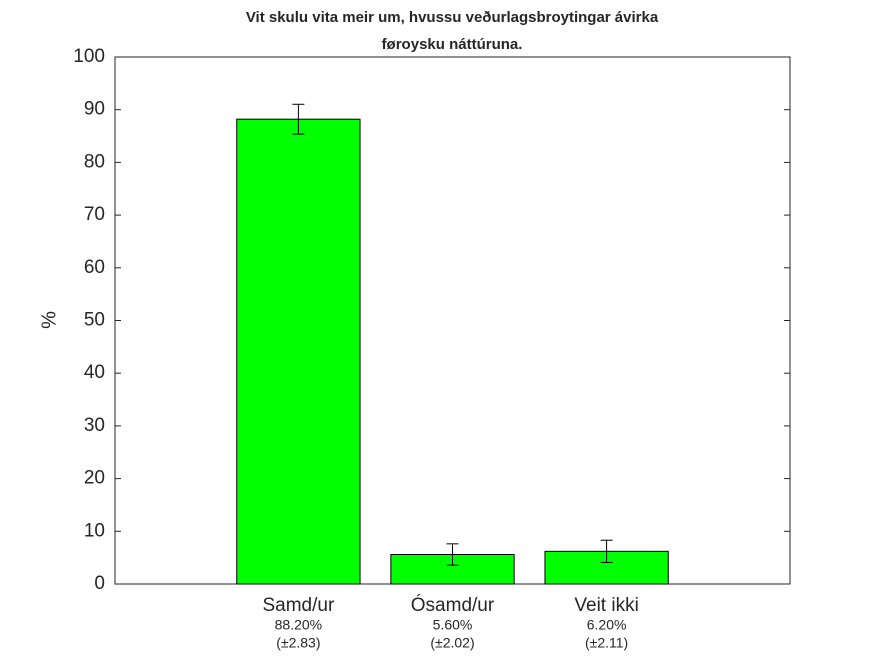  I want to click on y-tick-label: 60, so click(94, 267).